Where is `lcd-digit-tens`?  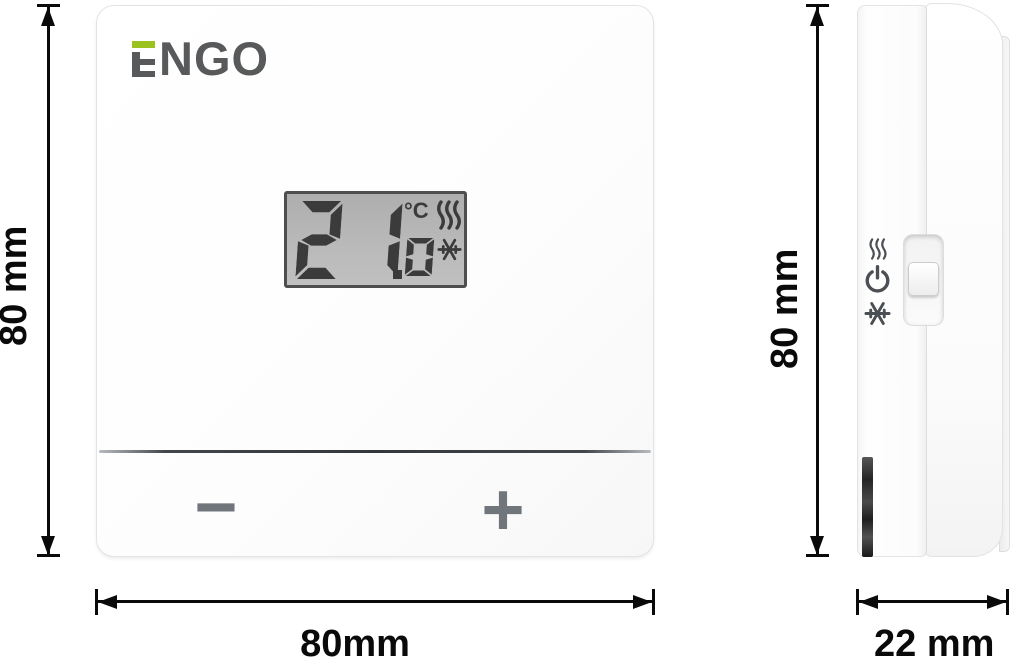
lcd-digit-tens is located at coordinates (319, 240).